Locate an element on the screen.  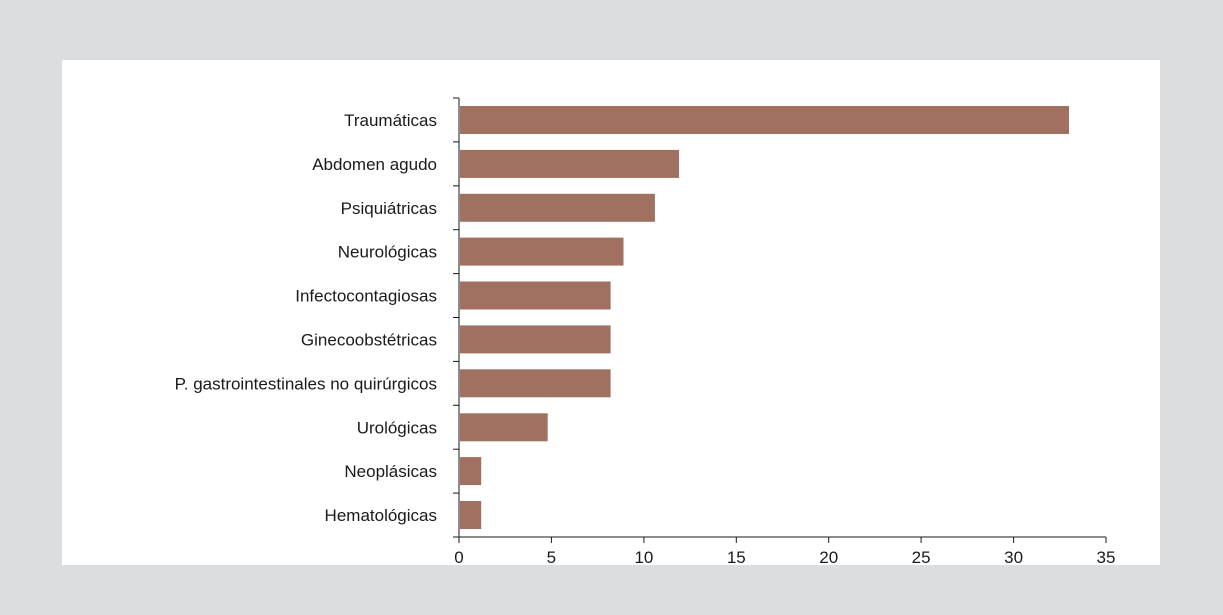
category-label: Urológicas is located at coordinates (397, 427).